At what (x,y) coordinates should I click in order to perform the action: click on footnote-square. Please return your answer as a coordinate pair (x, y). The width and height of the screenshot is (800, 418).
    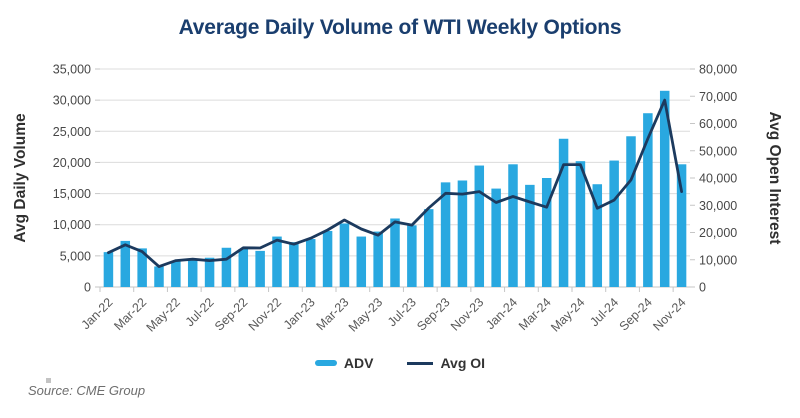
    Looking at the image, I should click on (48, 380).